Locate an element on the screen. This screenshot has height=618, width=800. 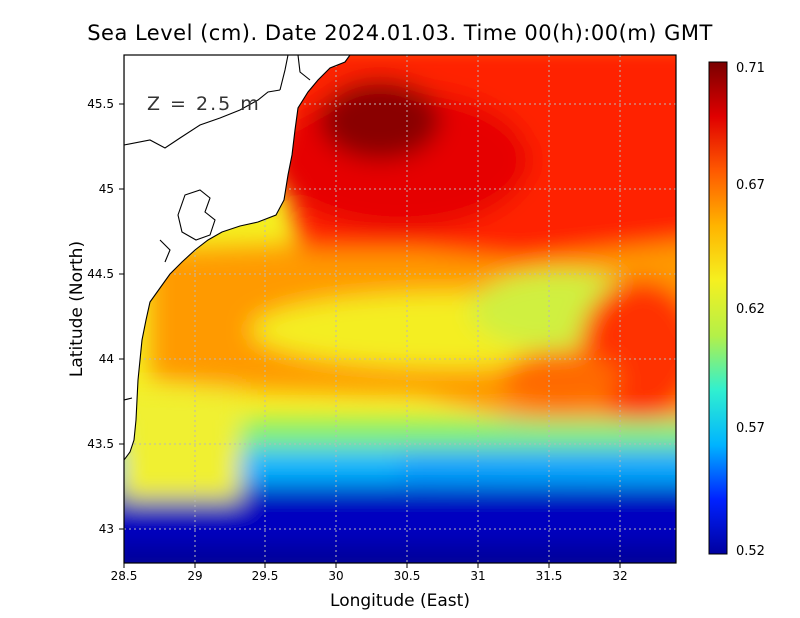
y-tick-label: 44 is located at coordinates (106, 359).